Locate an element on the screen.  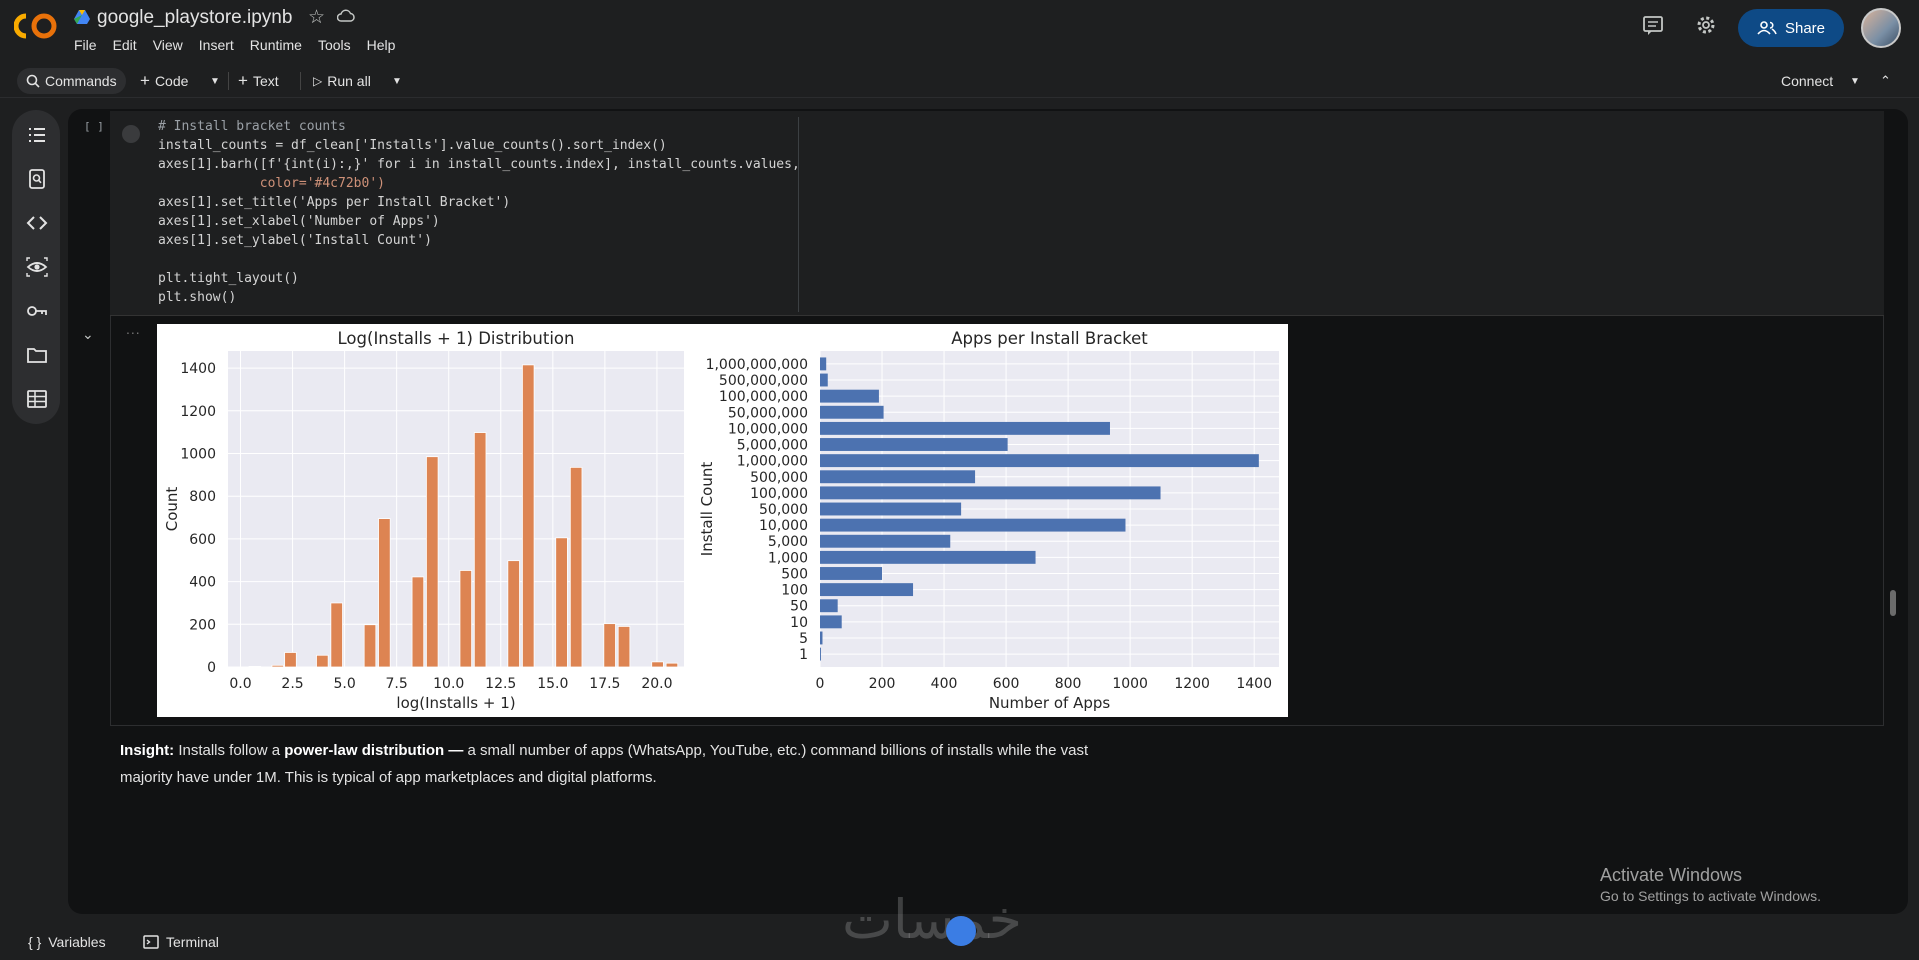
terminal-button: Terminal is located at coordinates (181, 942).